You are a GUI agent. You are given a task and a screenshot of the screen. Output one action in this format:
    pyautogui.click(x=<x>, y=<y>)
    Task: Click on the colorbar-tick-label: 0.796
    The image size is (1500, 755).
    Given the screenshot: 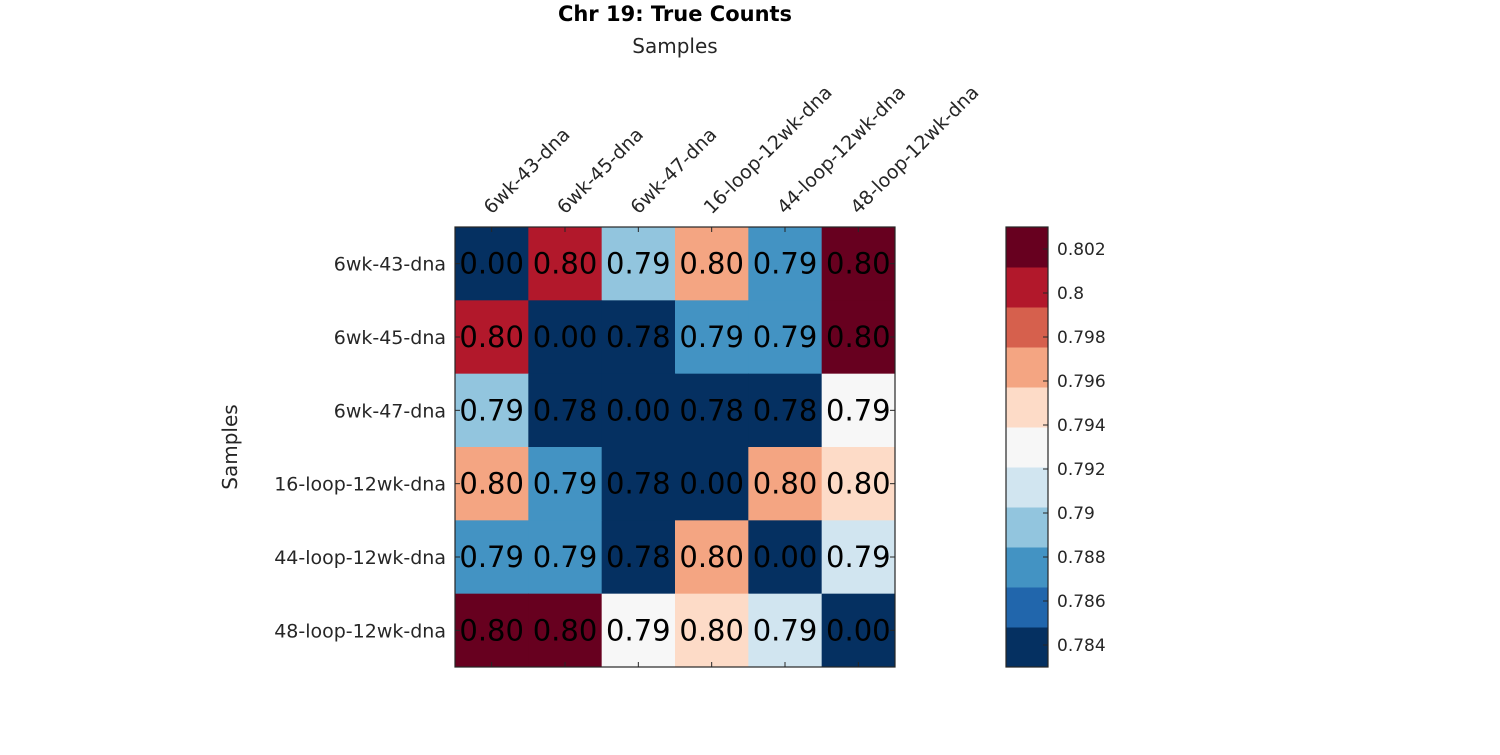 What is the action you would take?
    pyautogui.click(x=1081, y=382)
    